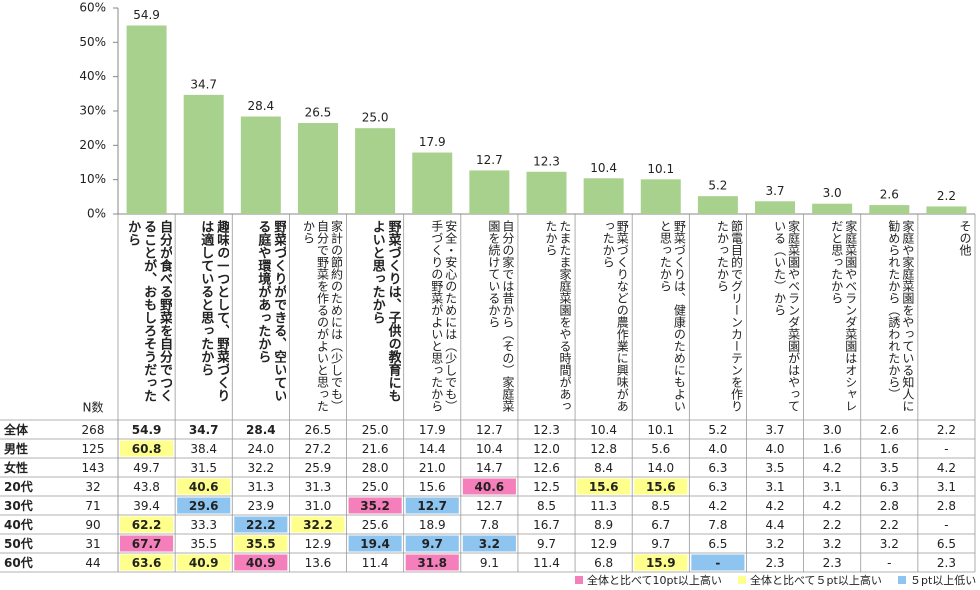 This screenshot has height=590, width=980. I want to click on table-cell: 34.7, so click(204, 430).